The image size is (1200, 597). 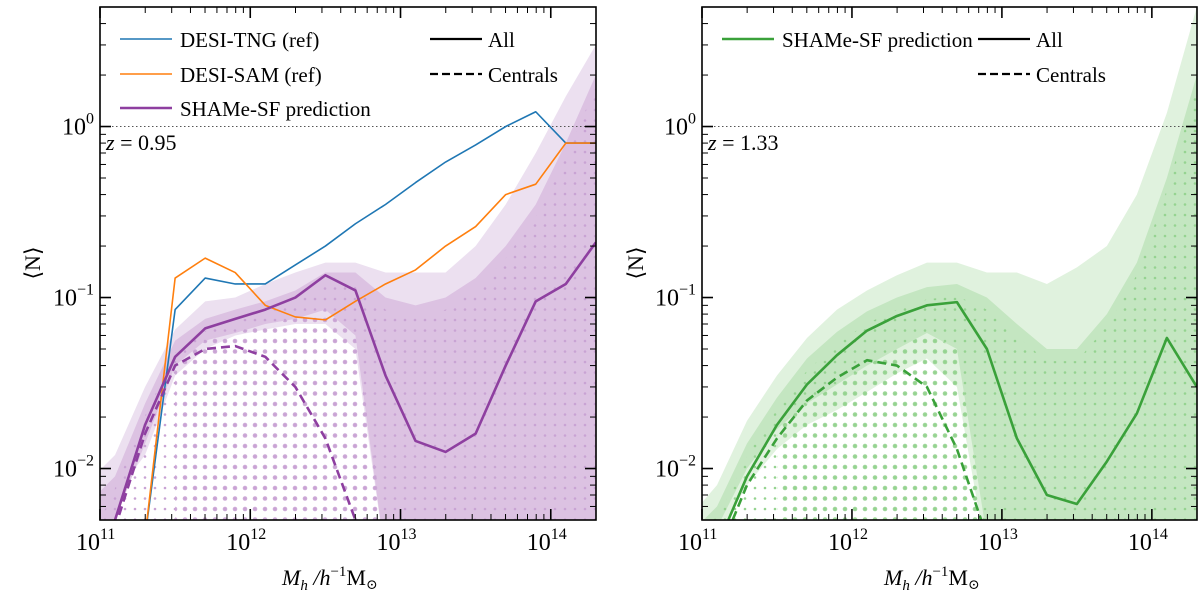 I want to click on series-shame-sf-prediction-all, so click(x=961, y=410).